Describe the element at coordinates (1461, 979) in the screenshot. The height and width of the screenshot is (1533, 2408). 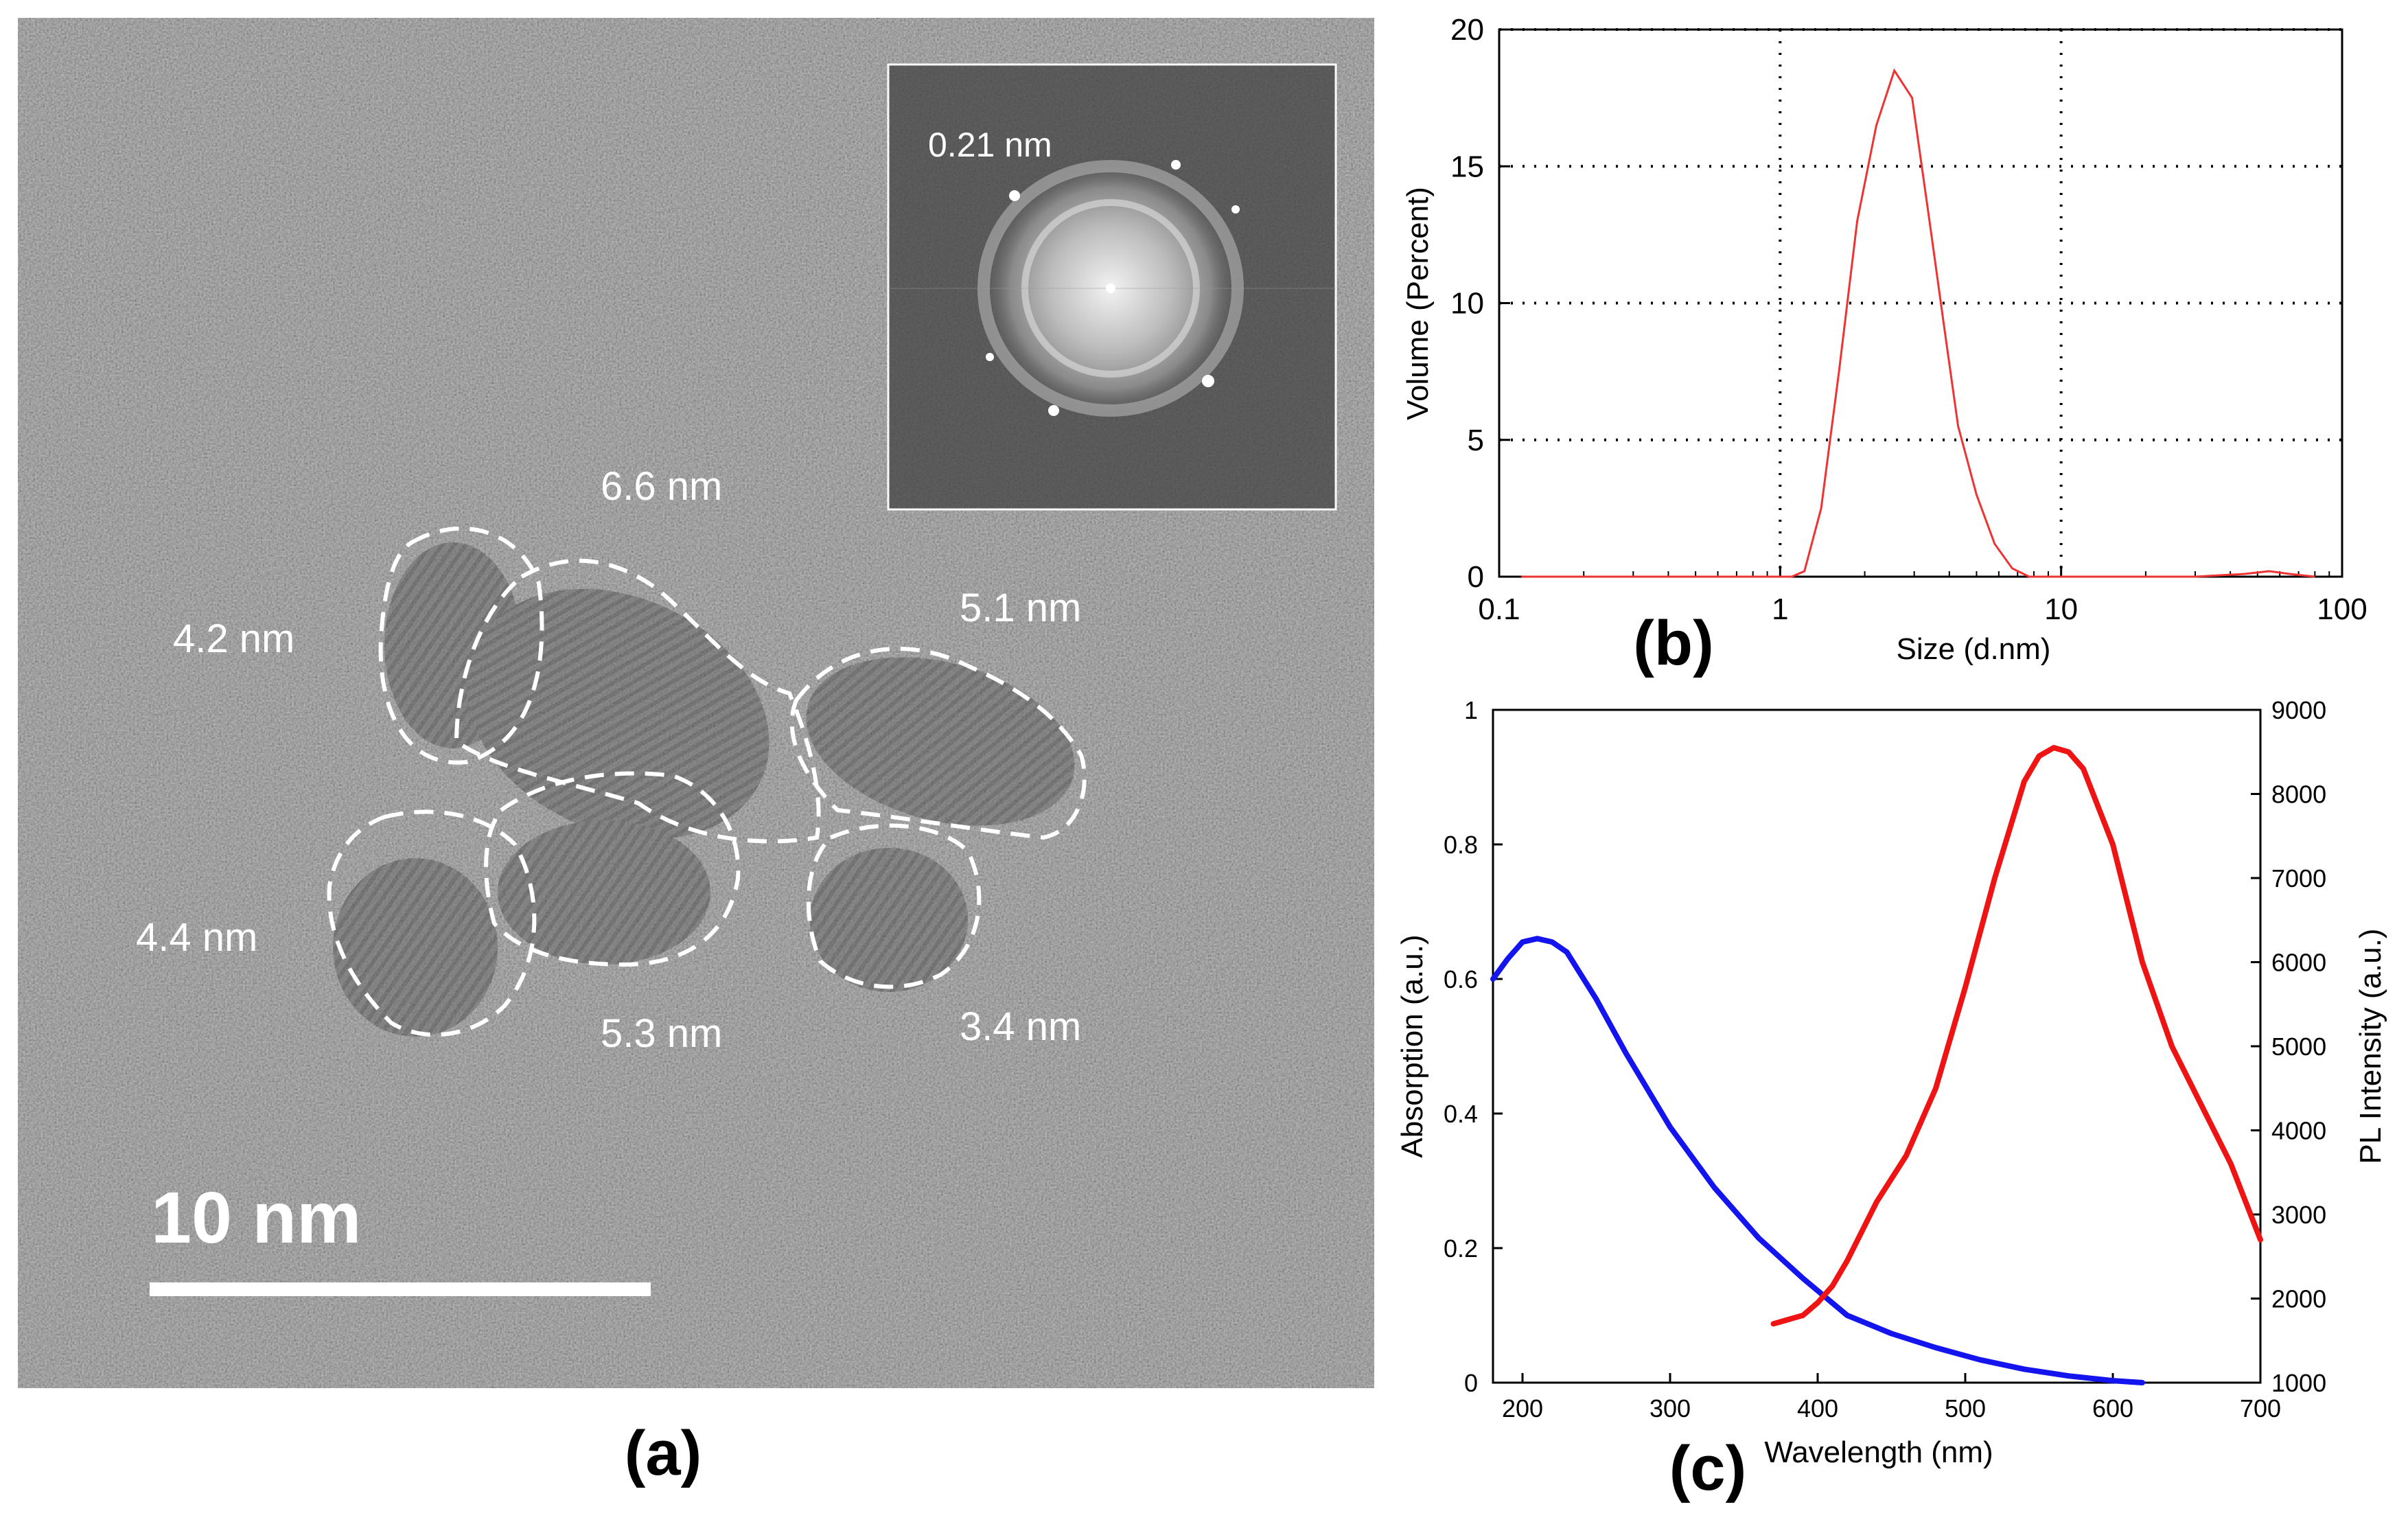
I see `tick-label-y-left-c: 0.6` at that location.